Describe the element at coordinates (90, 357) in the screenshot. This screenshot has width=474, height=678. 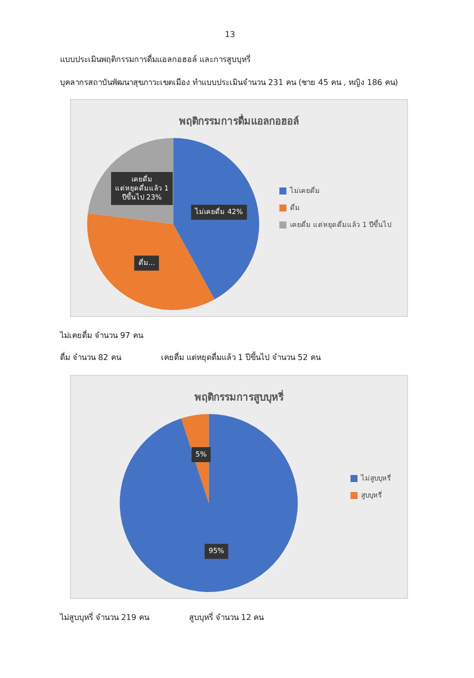
I see `text: ดื่ม จำนวน 82 คน` at that location.